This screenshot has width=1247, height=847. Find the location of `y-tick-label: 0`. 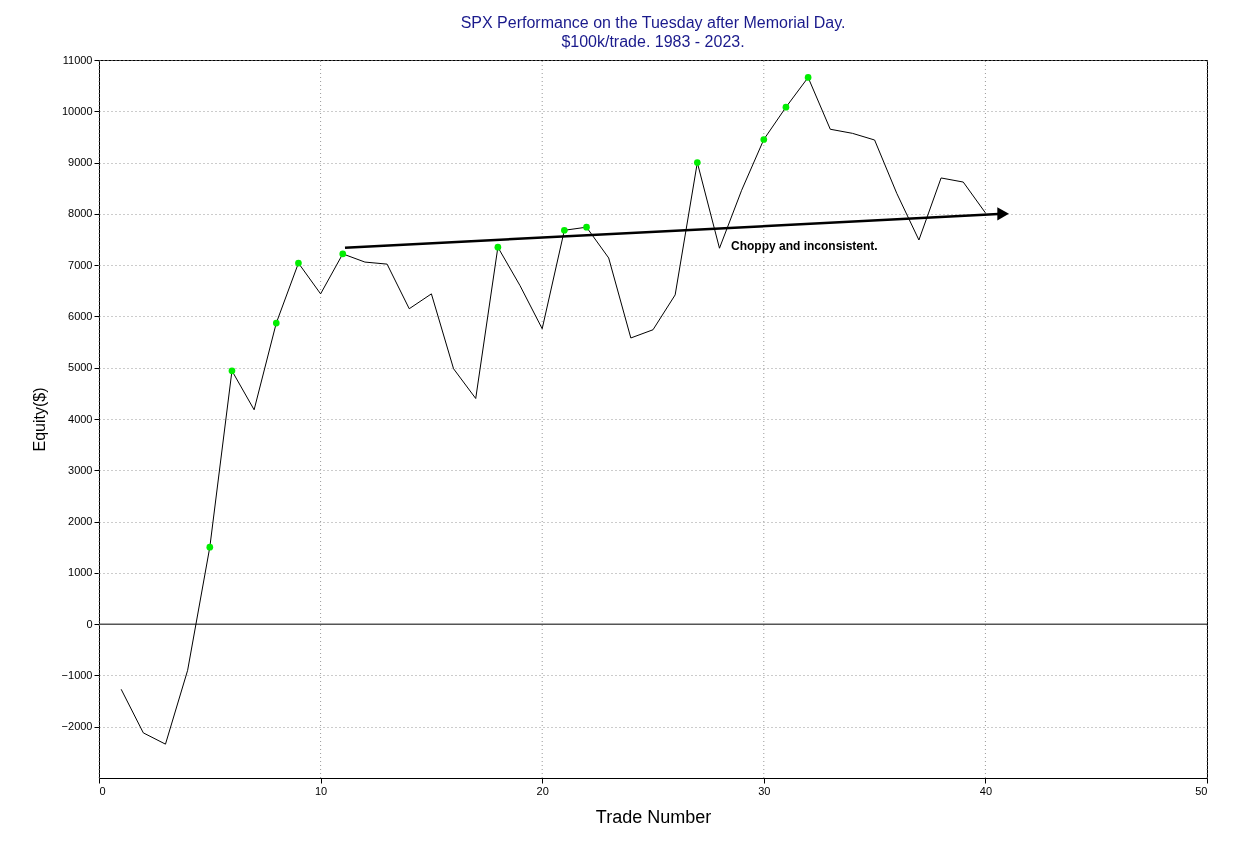

y-tick-label: 0 is located at coordinates (89, 623).